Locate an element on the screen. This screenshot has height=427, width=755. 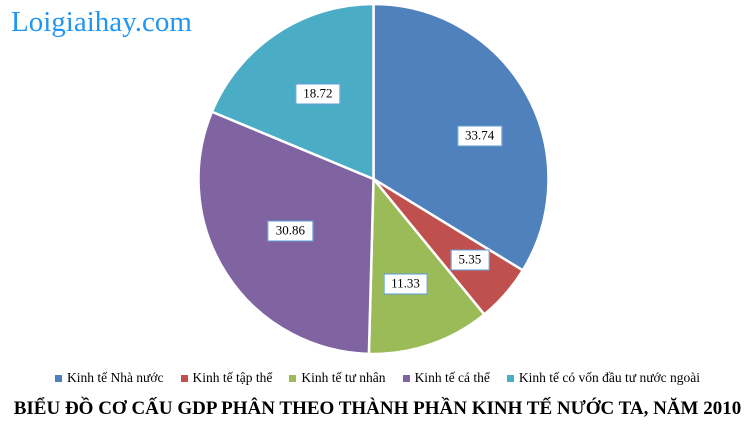
legend-label: Kinh tế tư nhân is located at coordinates (343, 377).